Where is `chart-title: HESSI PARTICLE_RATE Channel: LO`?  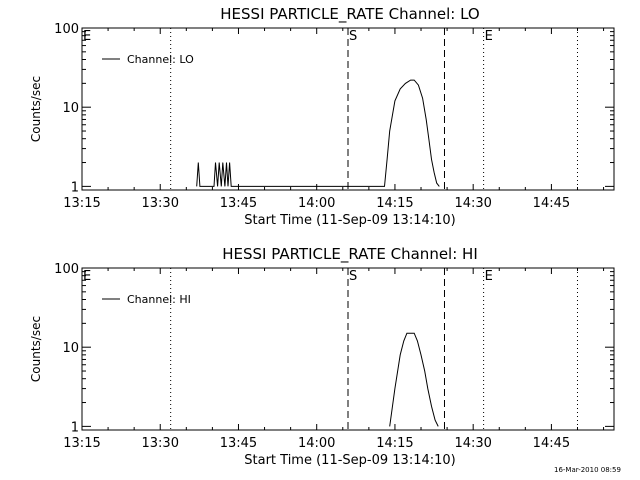
chart-title: HESSI PARTICLE_RATE Channel: LO is located at coordinates (349, 14).